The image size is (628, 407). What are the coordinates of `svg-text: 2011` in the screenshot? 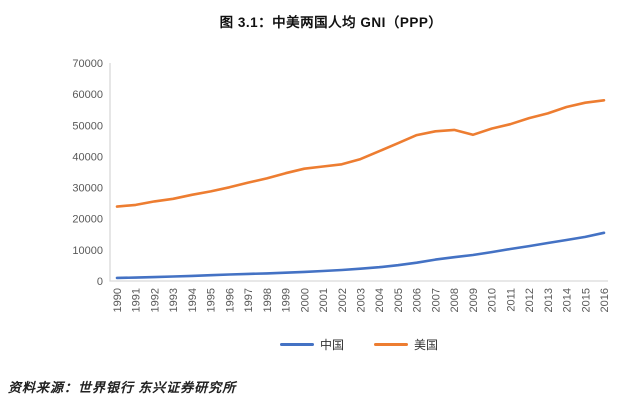 It's located at (511, 300).